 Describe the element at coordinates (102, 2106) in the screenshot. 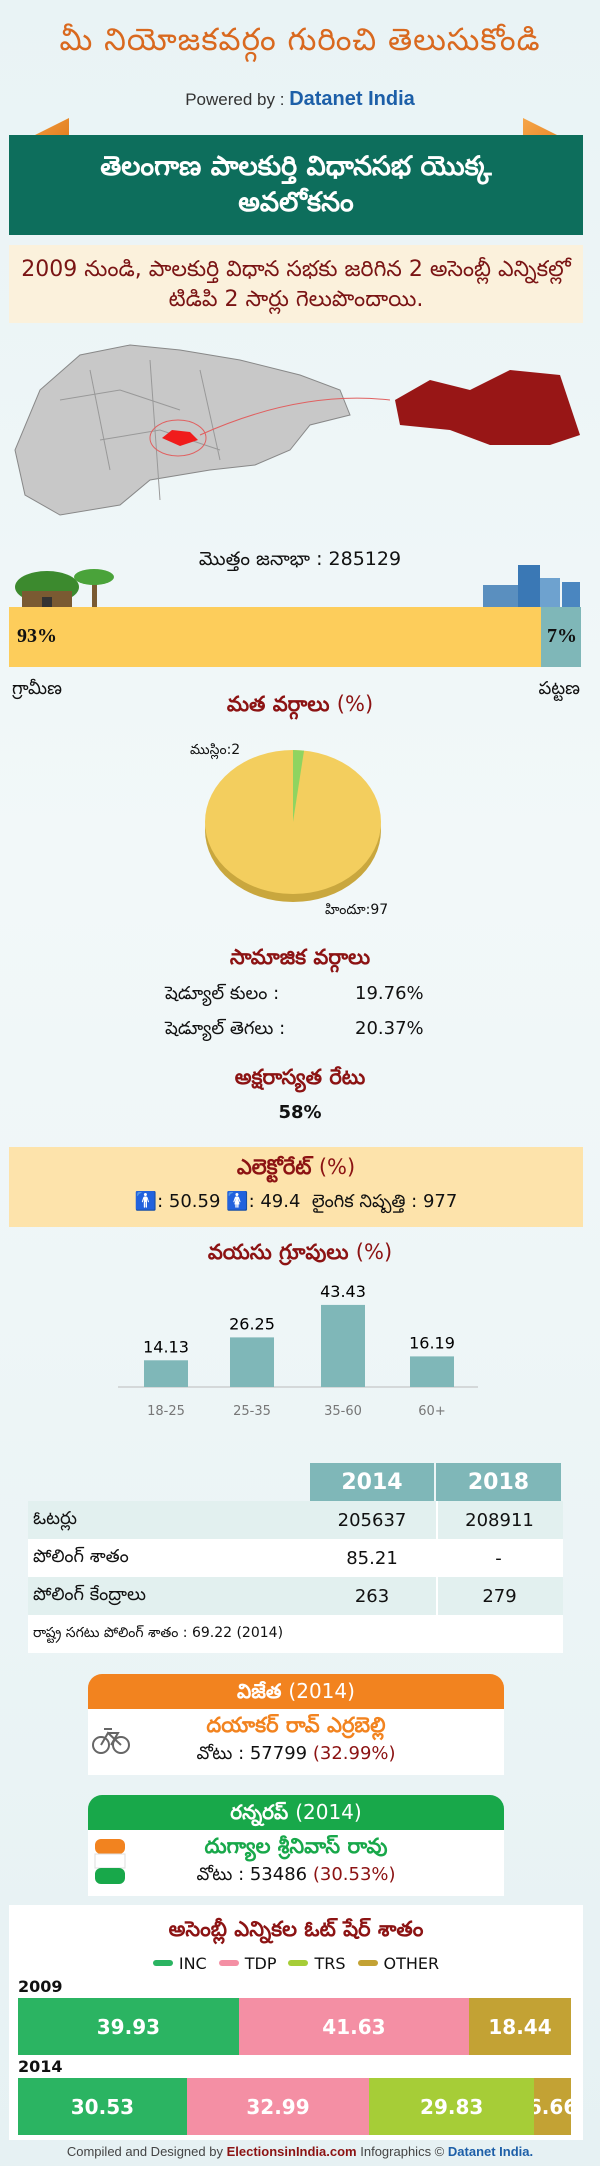

I see `segment-2014-inc: 30.53` at that location.